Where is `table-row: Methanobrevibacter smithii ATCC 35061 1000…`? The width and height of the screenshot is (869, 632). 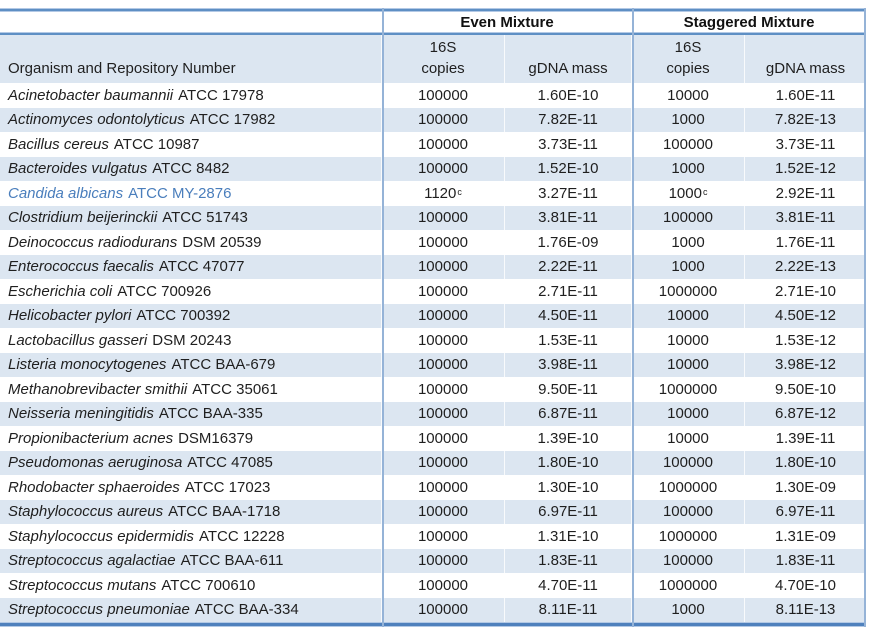 table-row: Methanobrevibacter smithii ATCC 35061 1000… is located at coordinates (433, 389).